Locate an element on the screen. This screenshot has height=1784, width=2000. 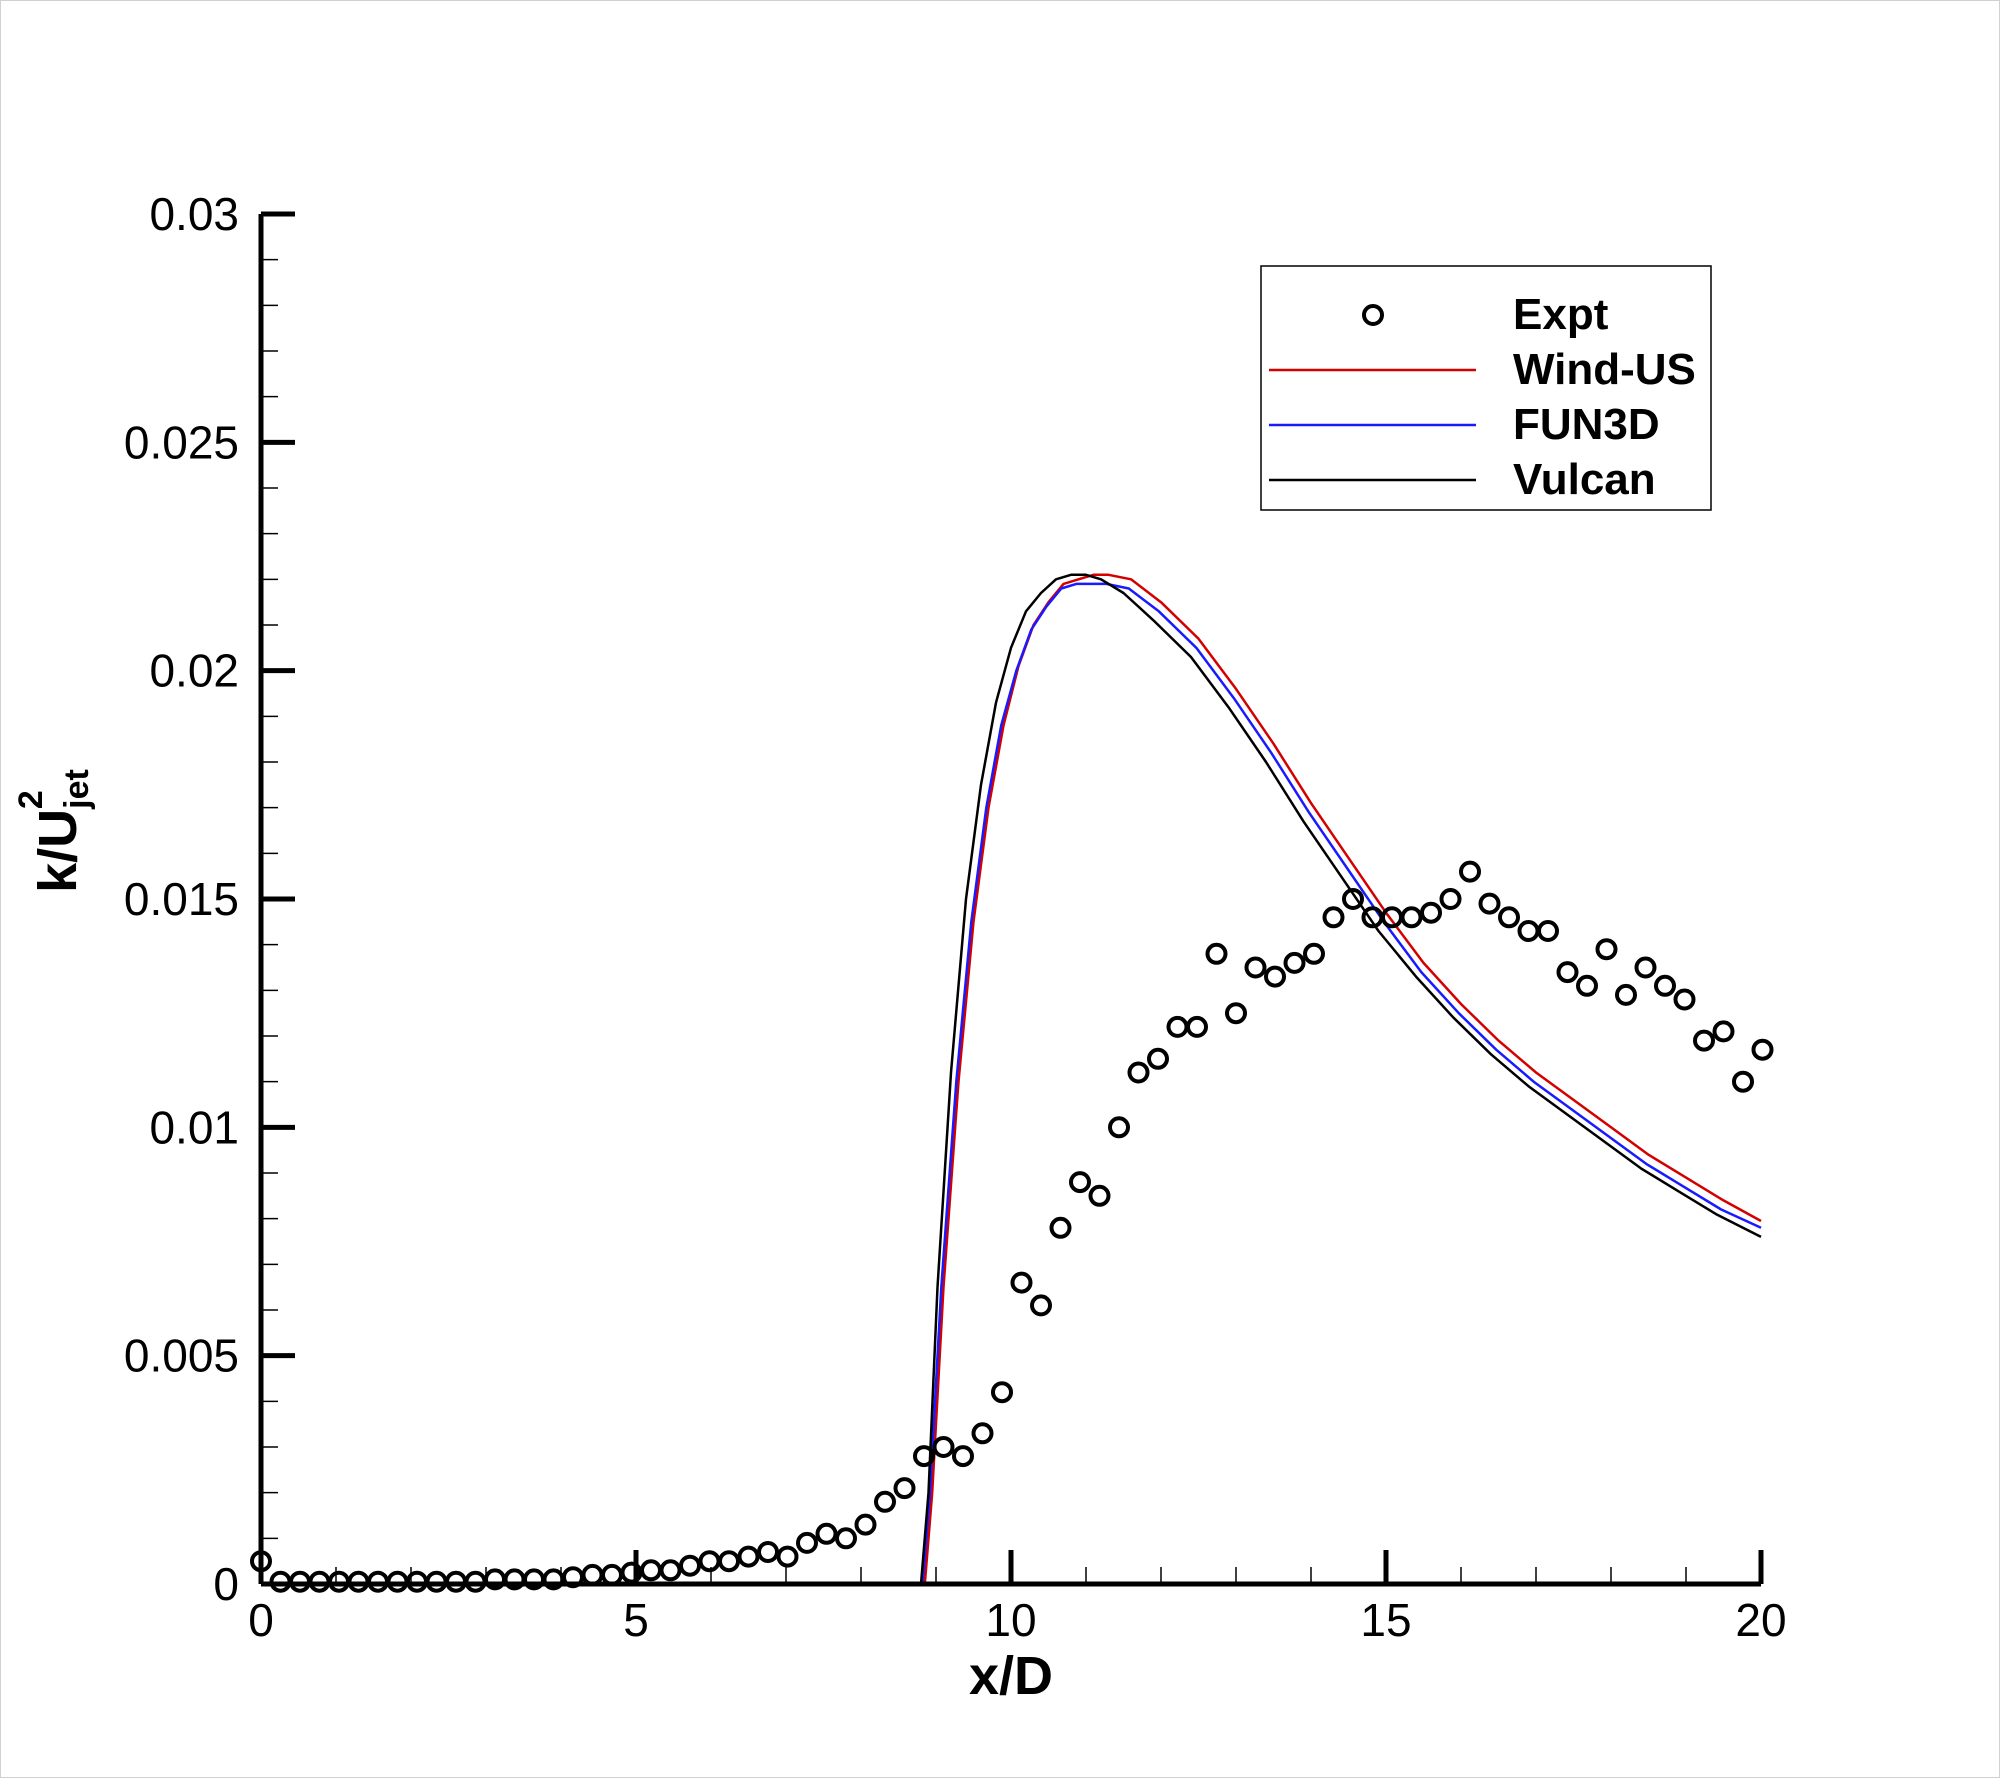
legend-label-fun3d: FUN3D is located at coordinates (1586, 424).